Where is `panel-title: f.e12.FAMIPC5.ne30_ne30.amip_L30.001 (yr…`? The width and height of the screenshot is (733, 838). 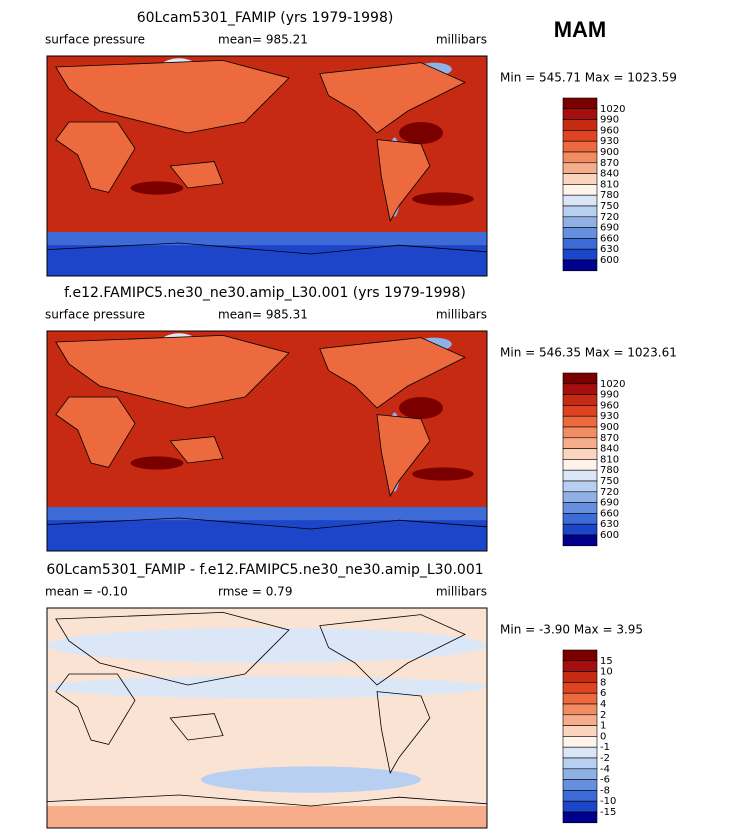 panel-title: f.e12.FAMIPC5.ne30_ne30.amip_L30.001 (yr… is located at coordinates (265, 293).